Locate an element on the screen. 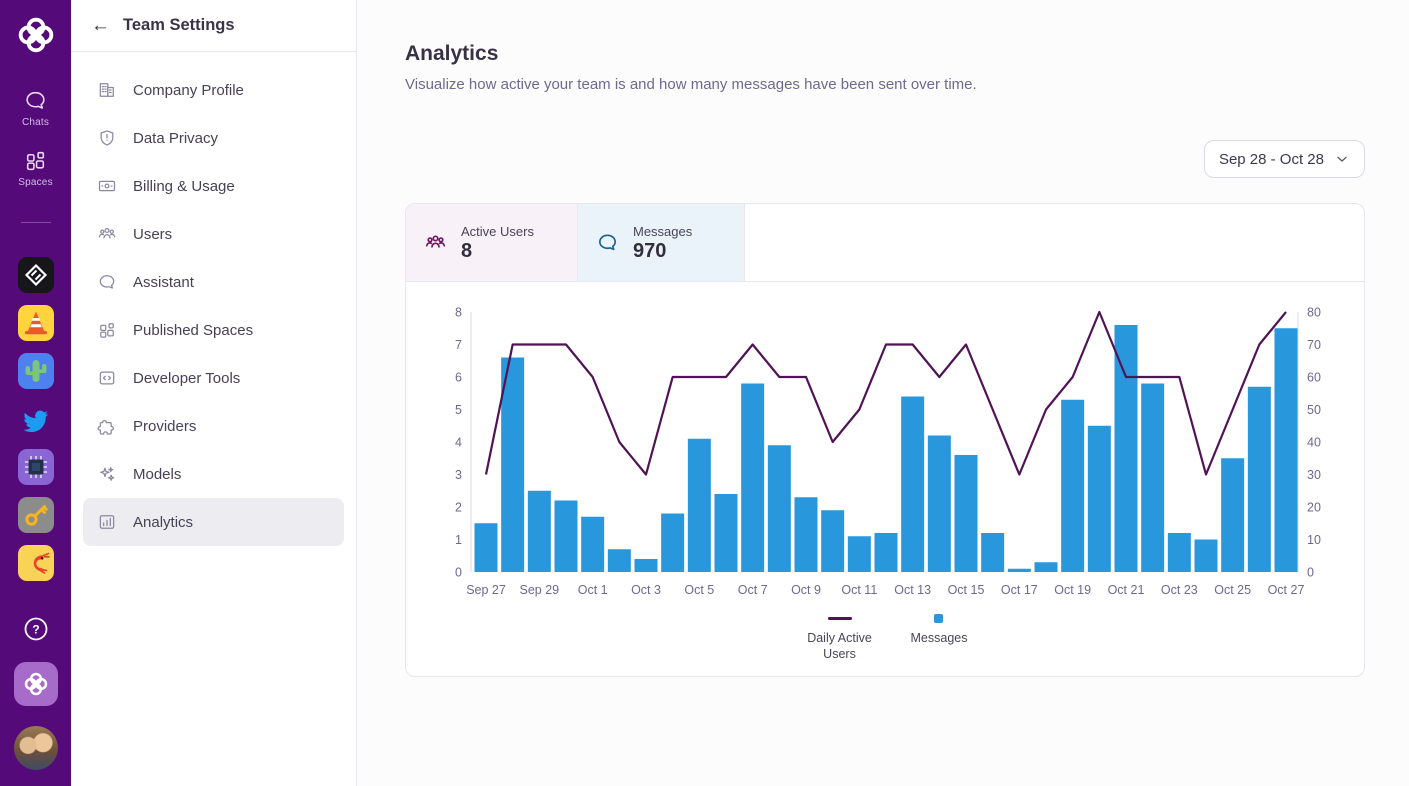 The height and width of the screenshot is (786, 1409). stats-row: Active Users 8 Messages 970 is located at coordinates (885, 243).